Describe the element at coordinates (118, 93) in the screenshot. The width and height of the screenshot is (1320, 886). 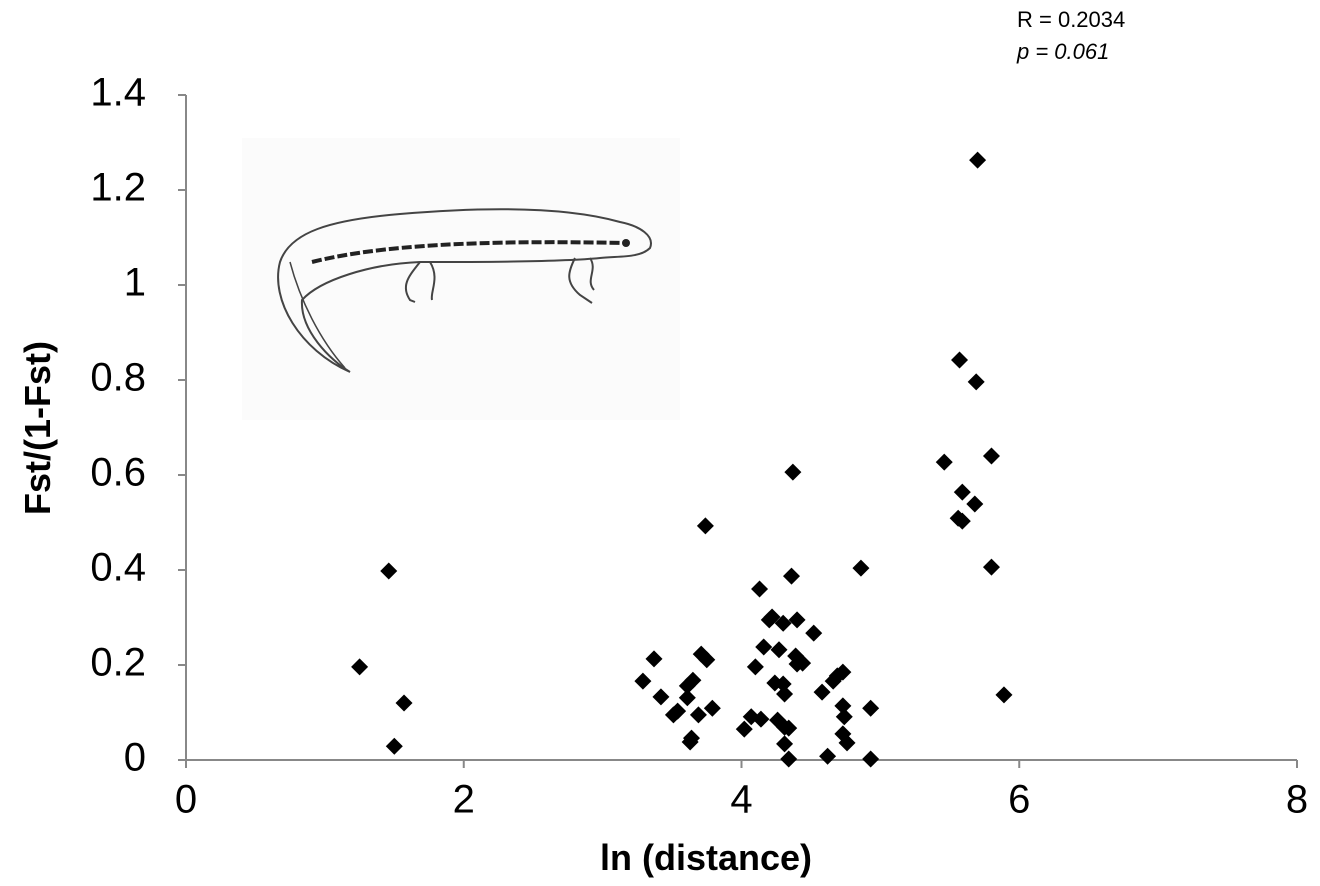
I see `y-tick-label: 1.4` at that location.